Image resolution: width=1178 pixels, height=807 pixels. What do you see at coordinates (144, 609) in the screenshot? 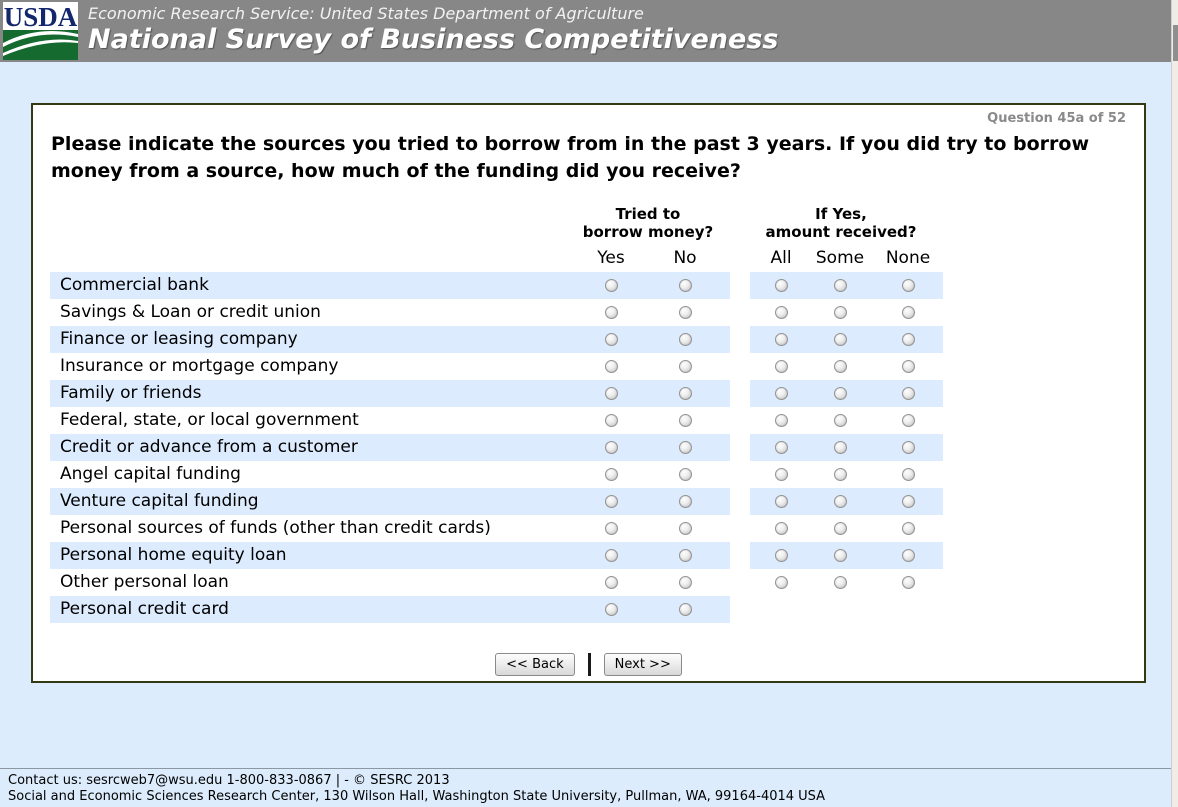
I see `row-label: Personal credit card` at bounding box center [144, 609].